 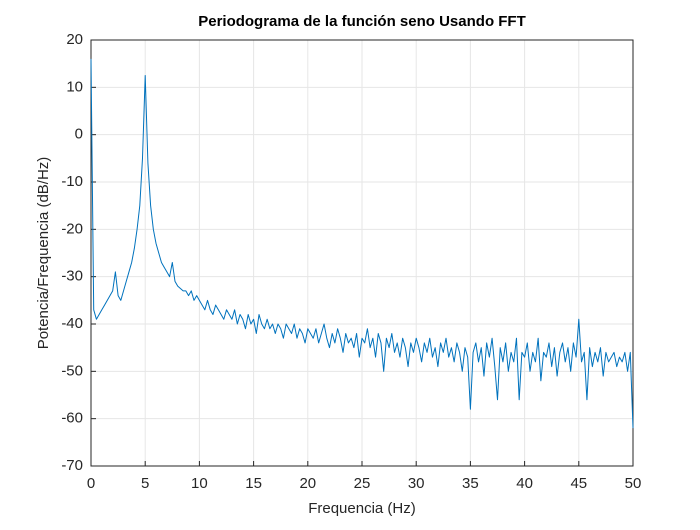 I want to click on x-tick-label: 45, so click(x=578, y=483).